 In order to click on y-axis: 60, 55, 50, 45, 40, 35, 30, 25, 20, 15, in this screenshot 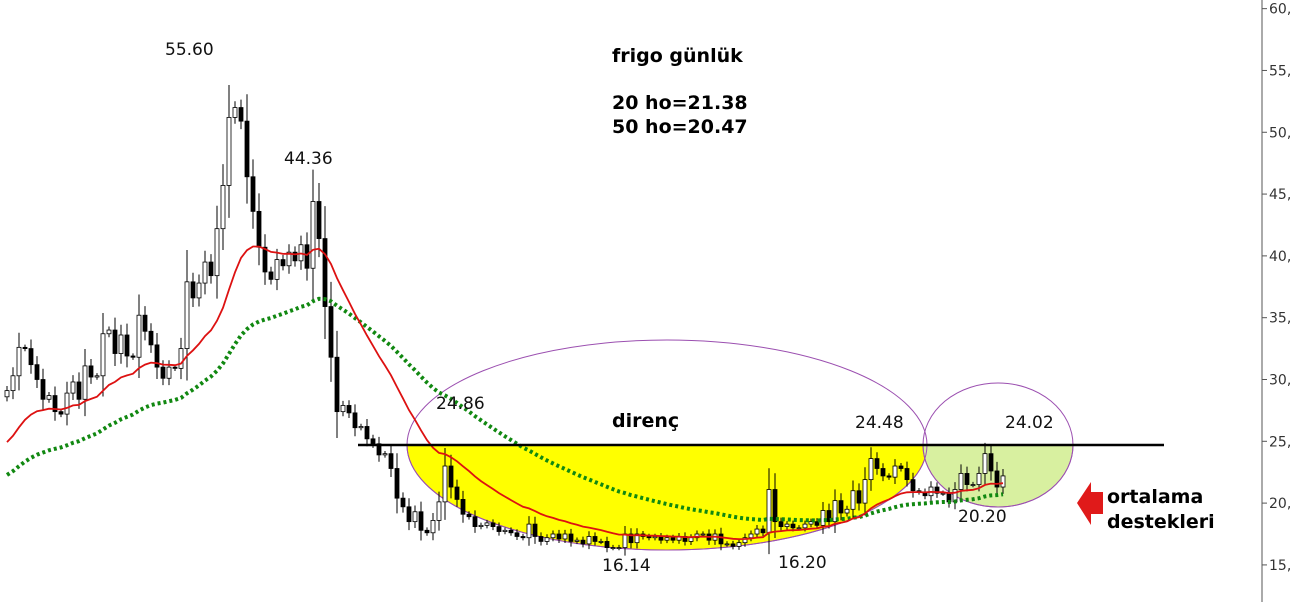, I will do `click(1276, 301)`.